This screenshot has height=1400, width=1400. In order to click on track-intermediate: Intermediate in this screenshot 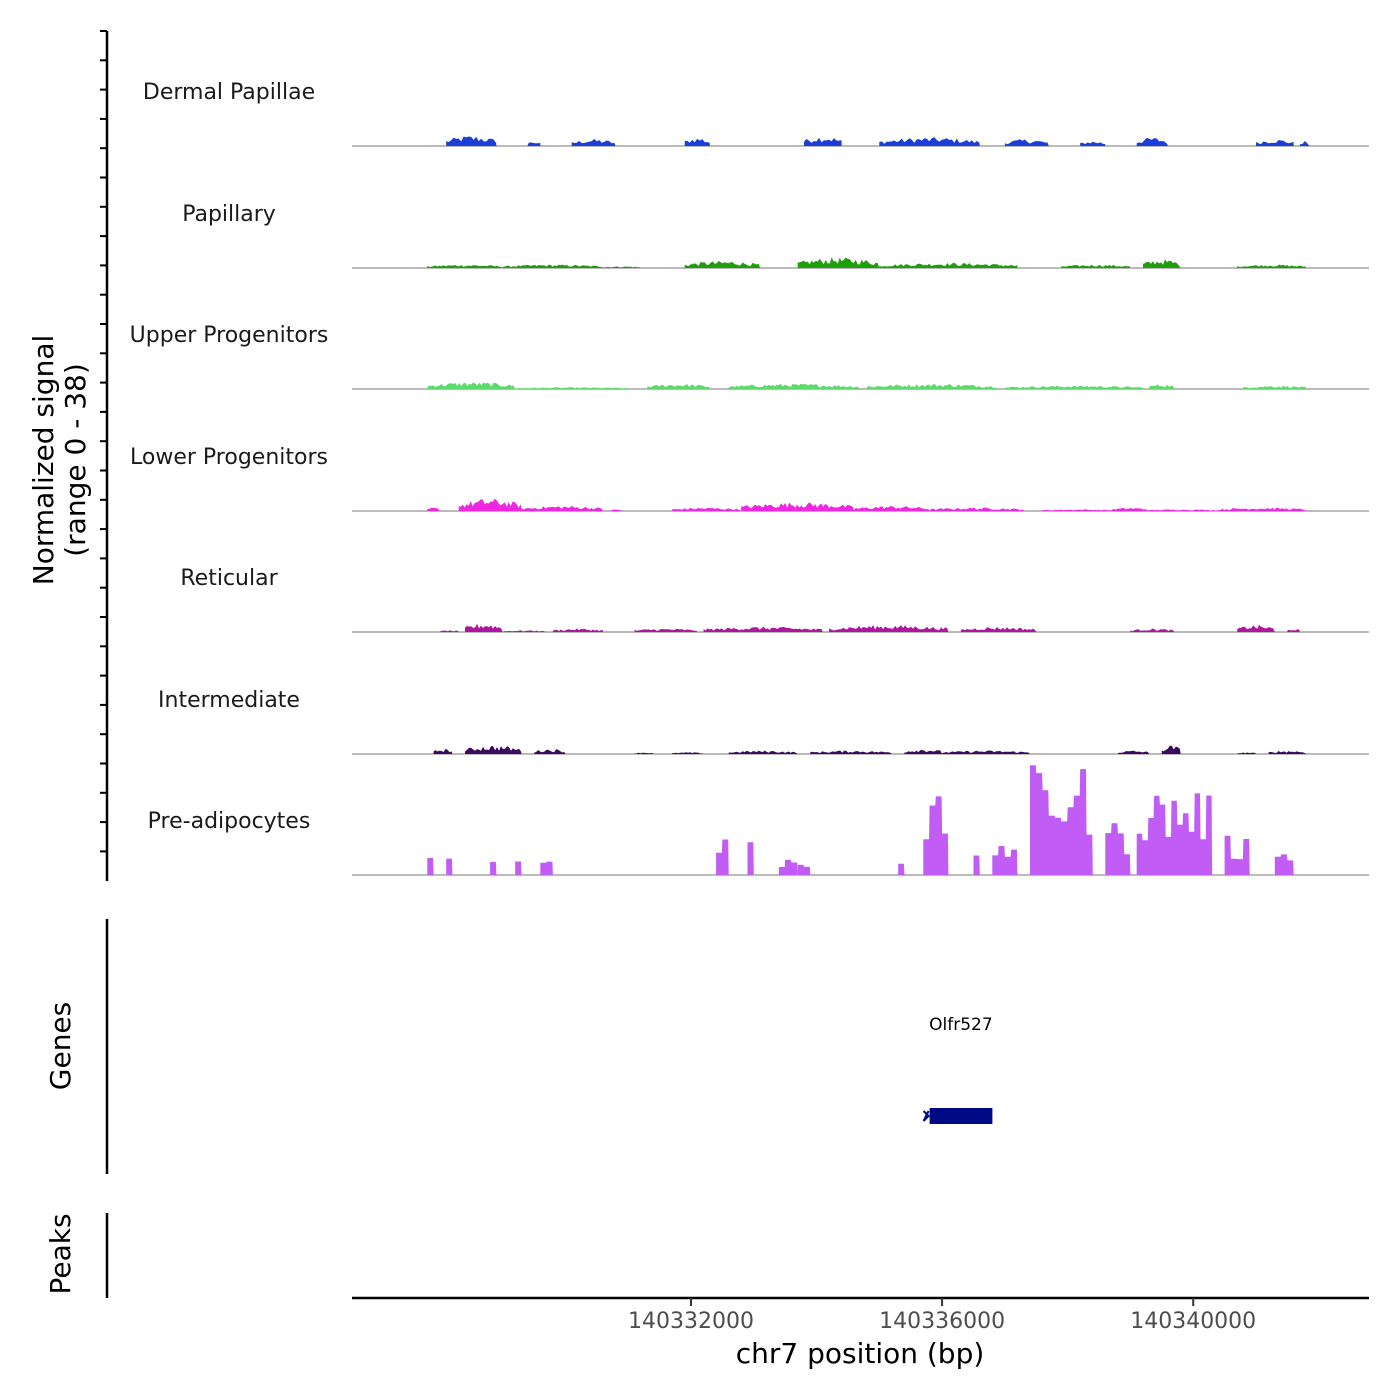, I will do `click(763, 721)`.